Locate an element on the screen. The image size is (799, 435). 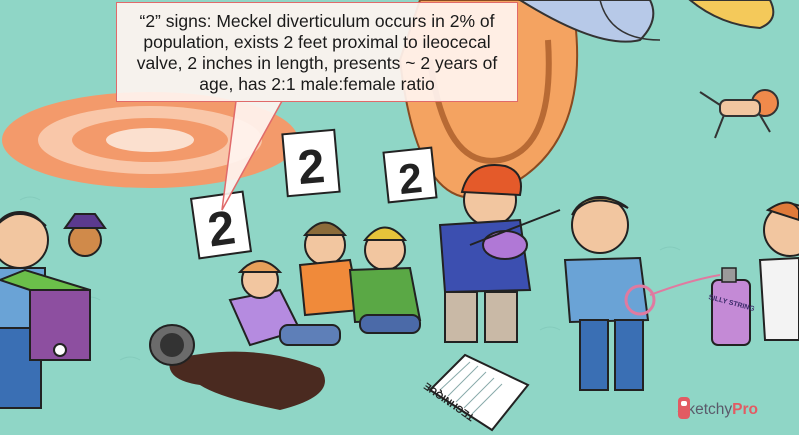
spilled-pot is located at coordinates (237, 367).